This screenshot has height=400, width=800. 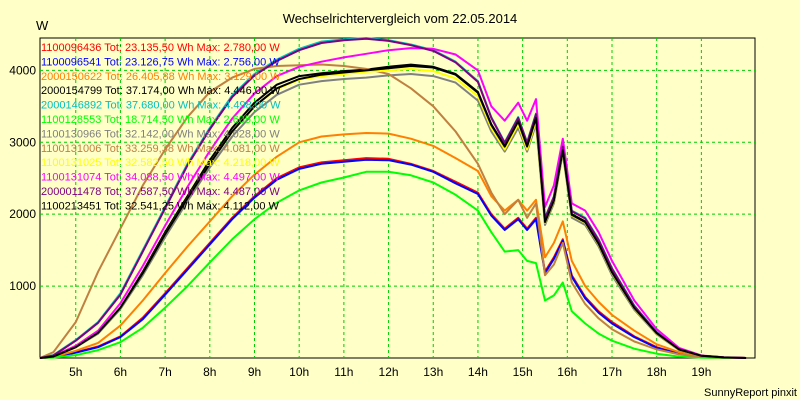 I want to click on x-tick-label: 16h, so click(x=567, y=372).